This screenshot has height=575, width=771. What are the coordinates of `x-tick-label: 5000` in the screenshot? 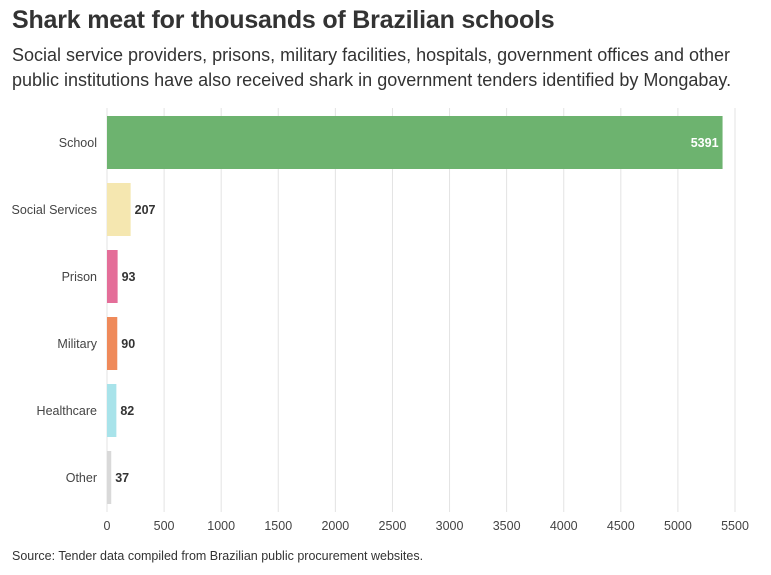 It's located at (678, 526).